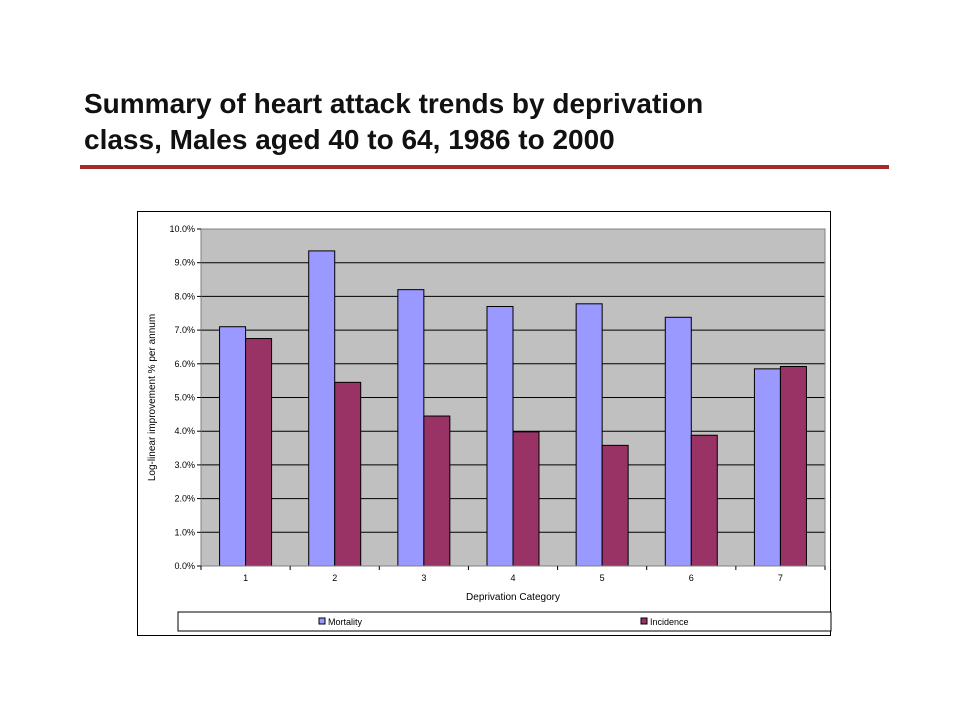  What do you see at coordinates (334, 578) in the screenshot?
I see `x-tick-label: 2` at bounding box center [334, 578].